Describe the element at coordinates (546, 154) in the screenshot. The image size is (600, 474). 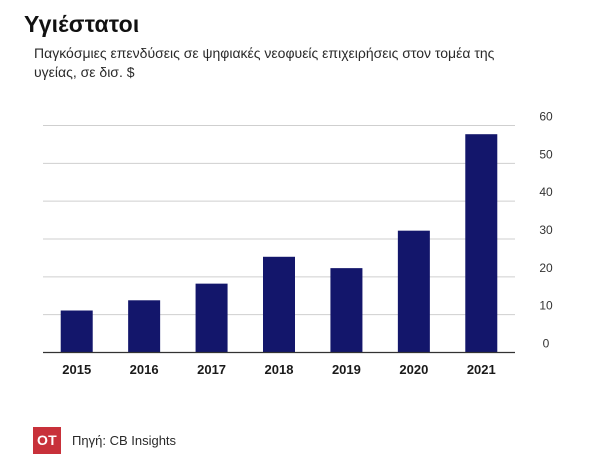
I see `y-tick-label: 50` at that location.